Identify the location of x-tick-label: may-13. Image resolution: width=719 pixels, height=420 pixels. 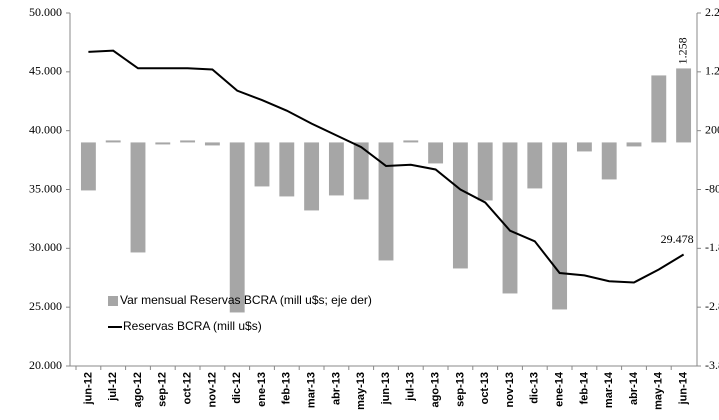
(361, 391).